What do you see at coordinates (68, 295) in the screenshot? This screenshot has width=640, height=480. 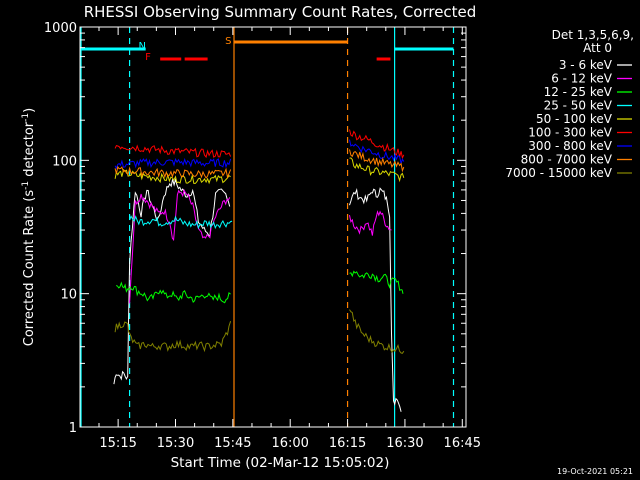 I see `y-tick-label: 10` at bounding box center [68, 295].